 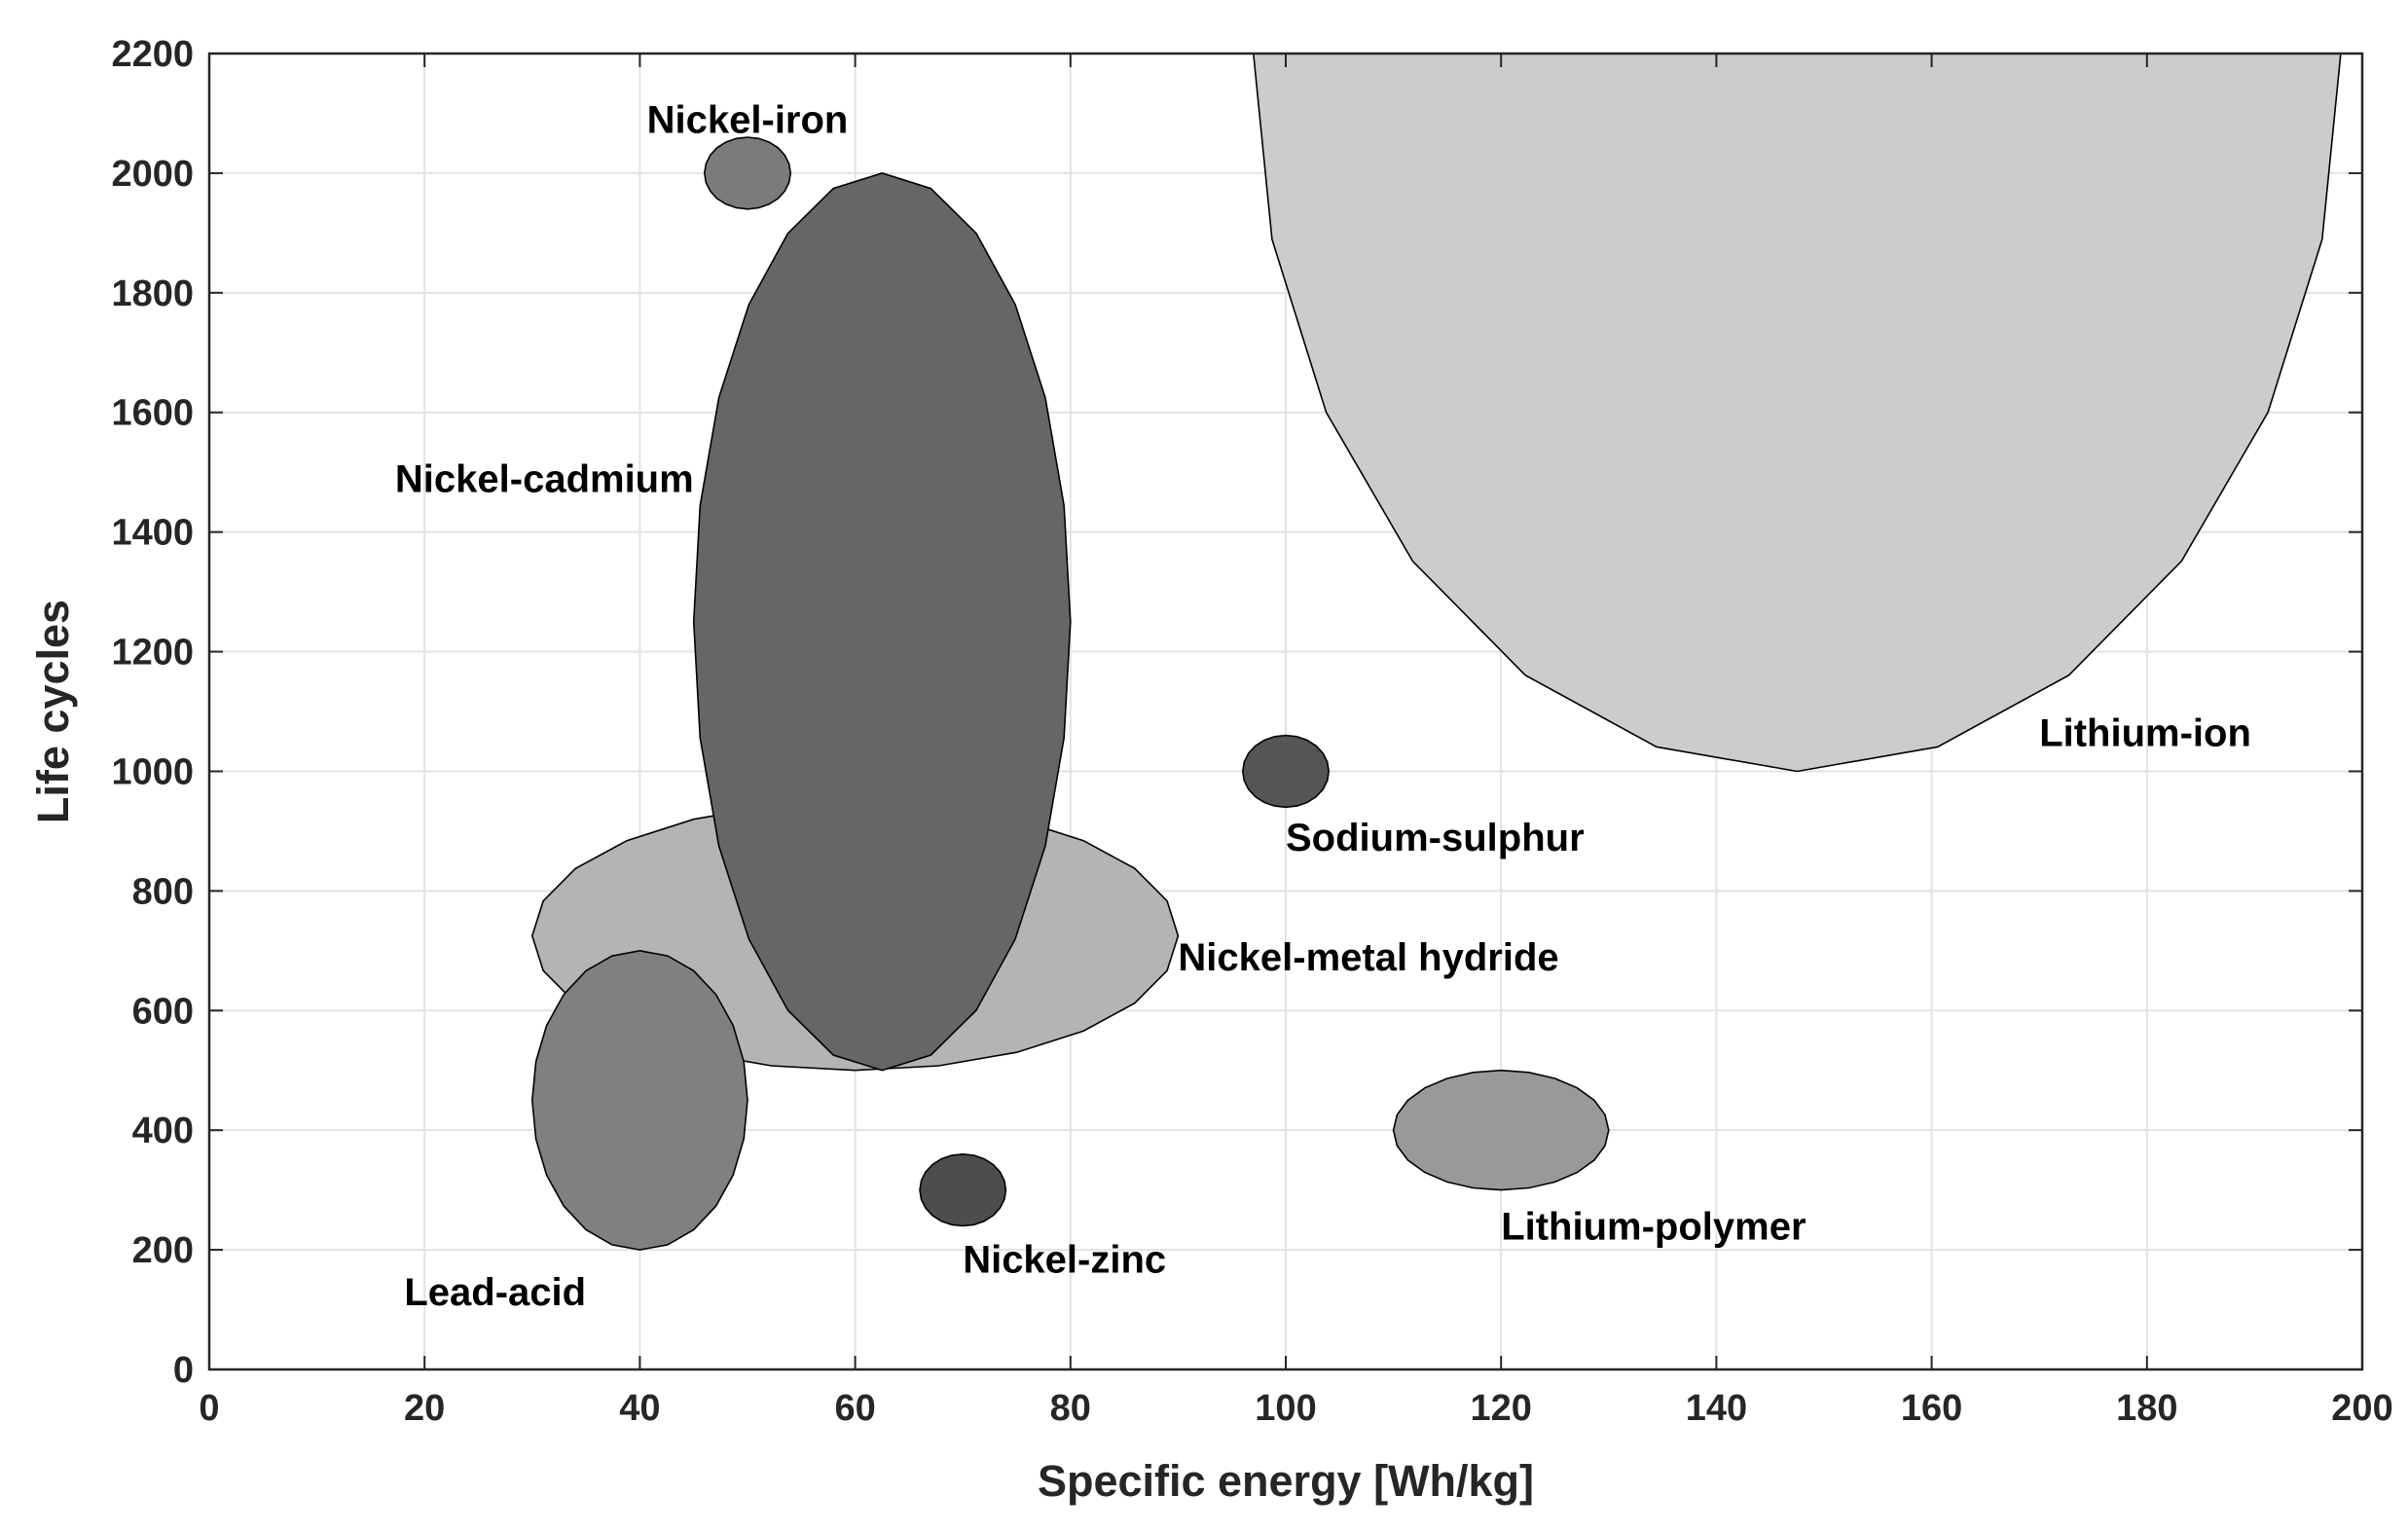 I want to click on region-lead-acid, so click(x=639, y=1100).